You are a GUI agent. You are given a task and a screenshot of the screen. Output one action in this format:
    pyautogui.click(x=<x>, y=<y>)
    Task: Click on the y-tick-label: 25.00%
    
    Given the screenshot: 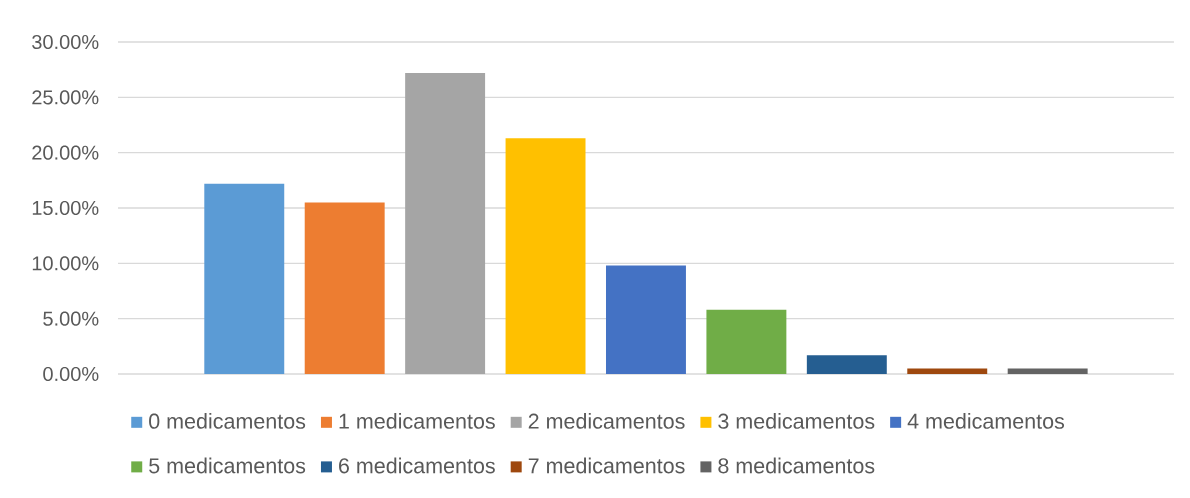 What is the action you would take?
    pyautogui.click(x=65, y=97)
    